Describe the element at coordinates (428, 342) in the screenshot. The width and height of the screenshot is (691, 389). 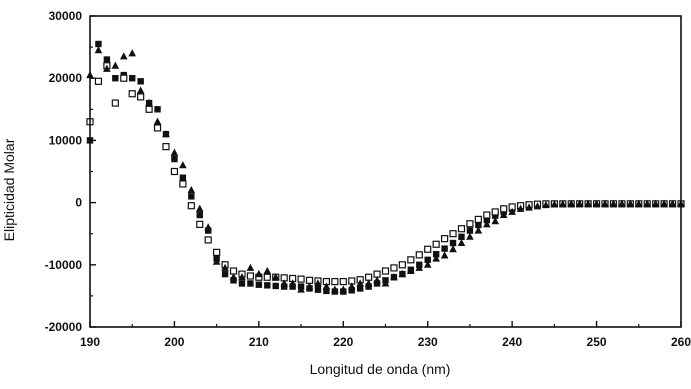
I see `x-tick-label: 230` at that location.